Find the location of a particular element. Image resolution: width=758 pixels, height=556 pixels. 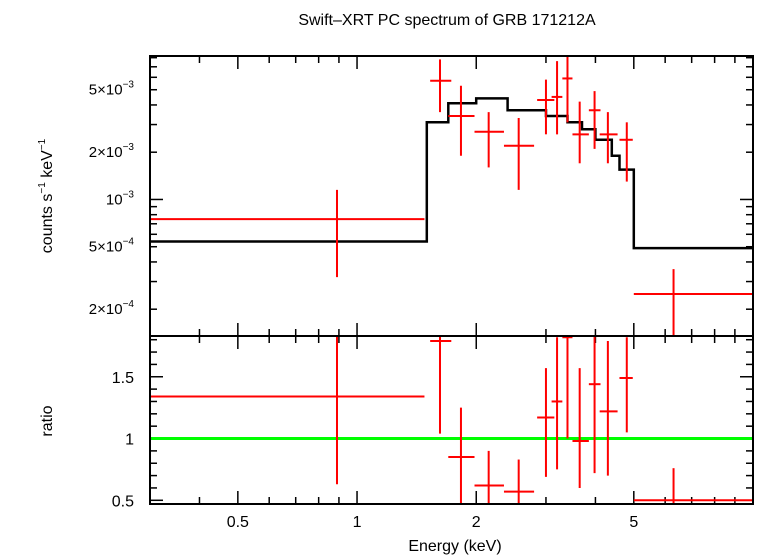

bottom-y-axis-label: ratio is located at coordinates (47, 420).